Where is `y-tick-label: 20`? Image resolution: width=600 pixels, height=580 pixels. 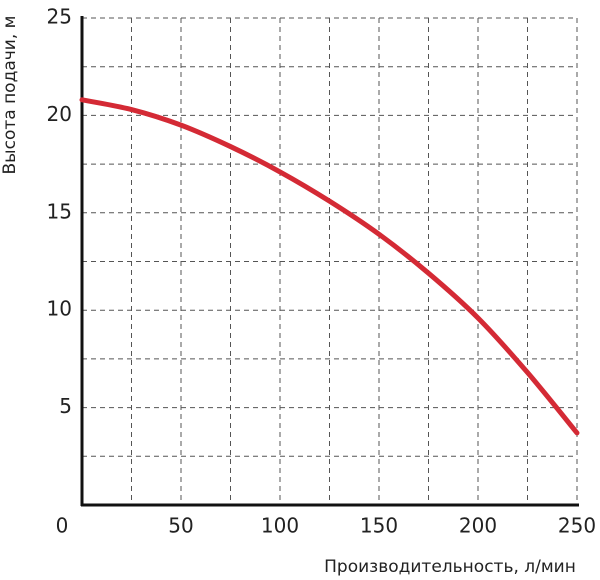 y-tick-label: 20 is located at coordinates (59, 114).